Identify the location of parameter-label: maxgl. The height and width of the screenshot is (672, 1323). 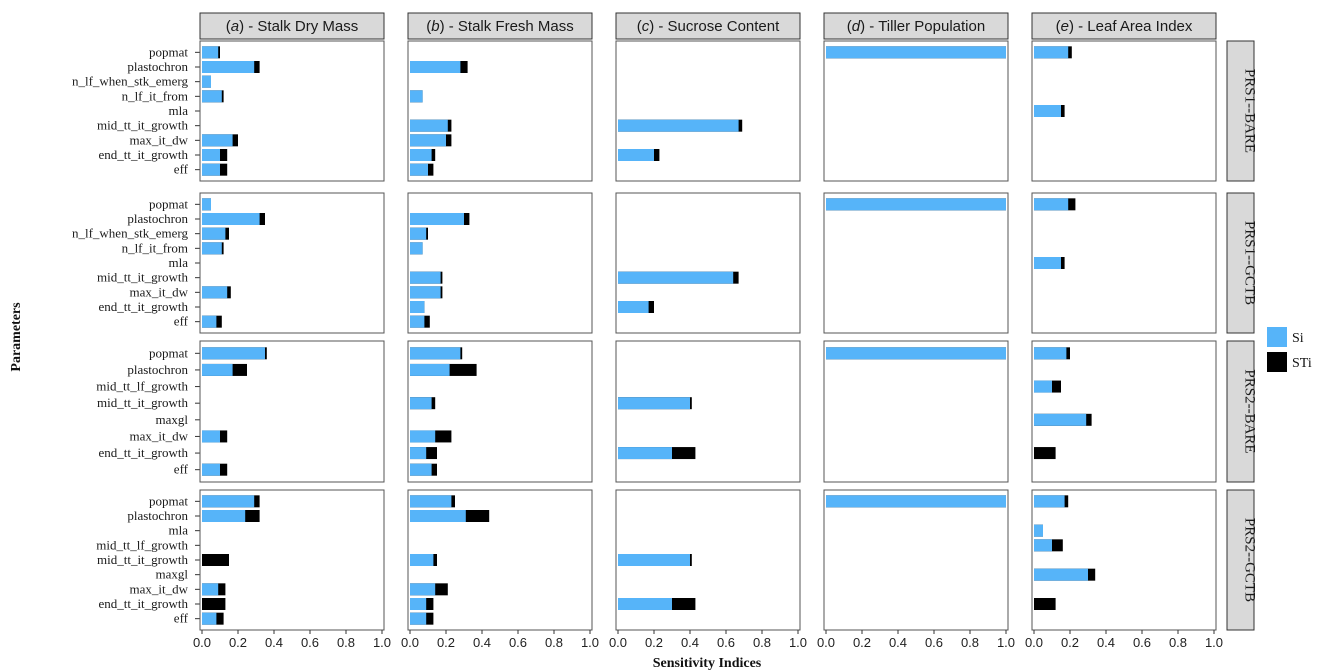
(172, 574).